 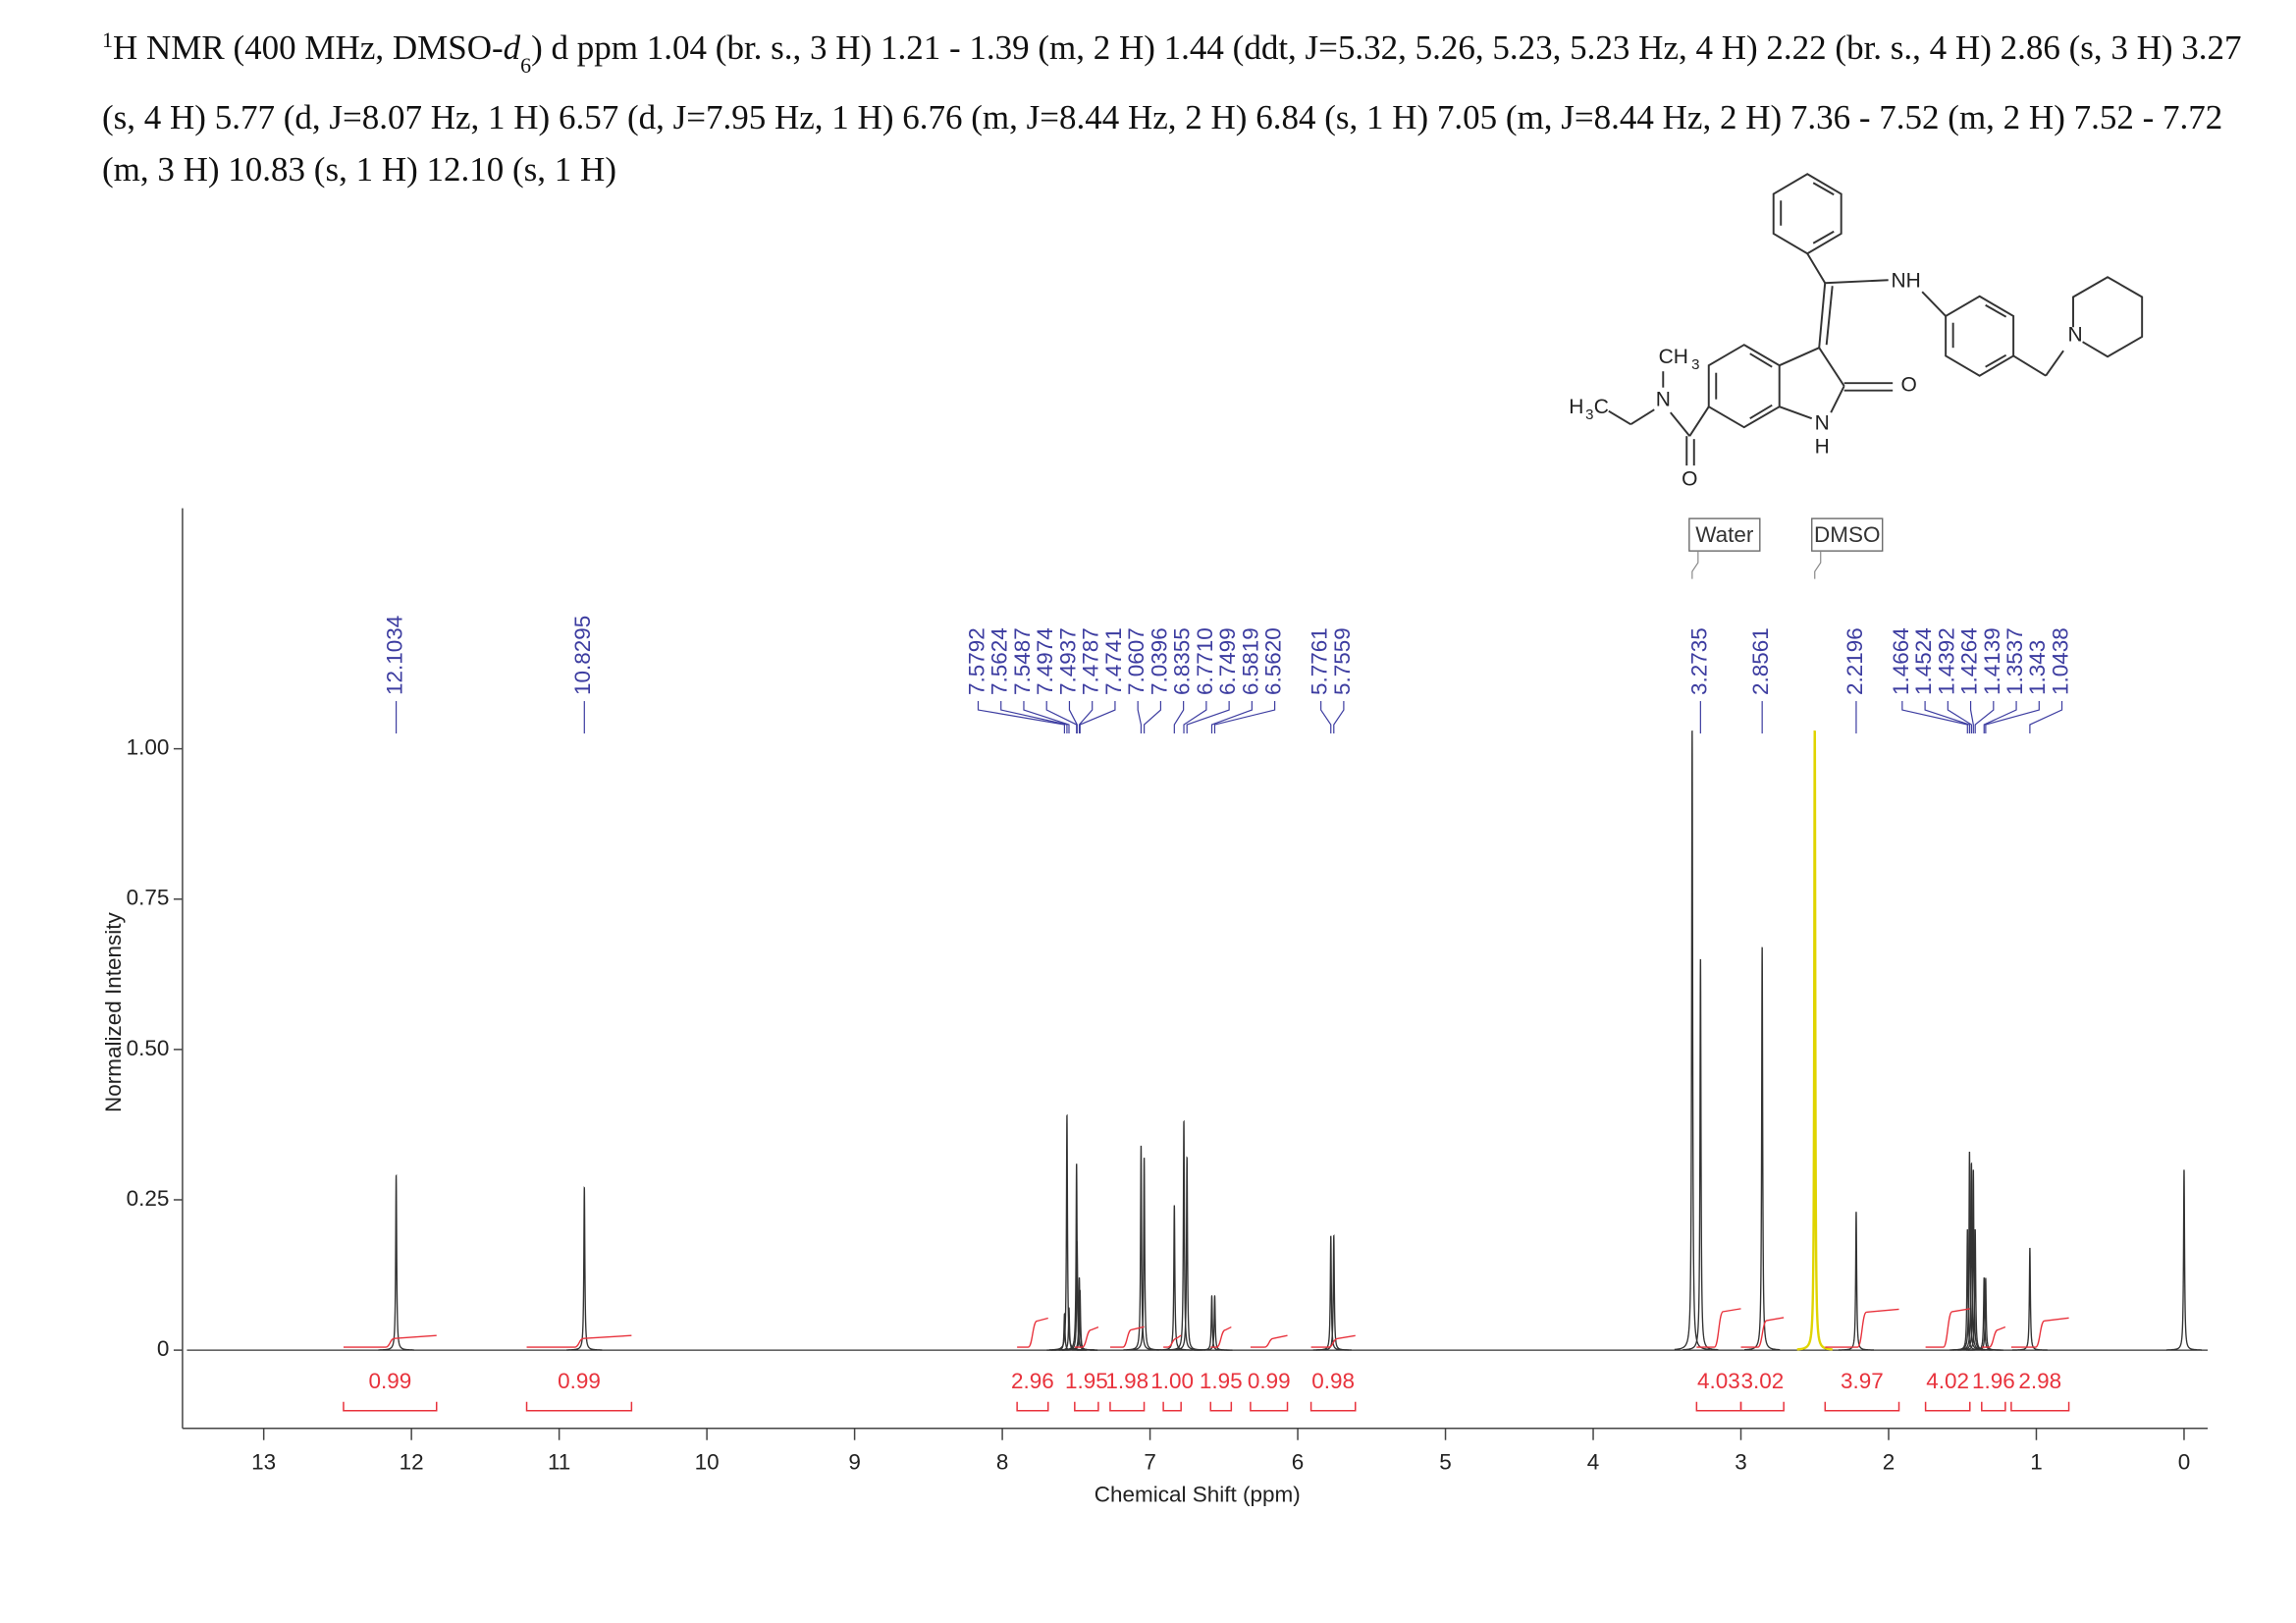 What do you see at coordinates (1698, 661) in the screenshot?
I see `peak-label: 3.2735` at bounding box center [1698, 661].